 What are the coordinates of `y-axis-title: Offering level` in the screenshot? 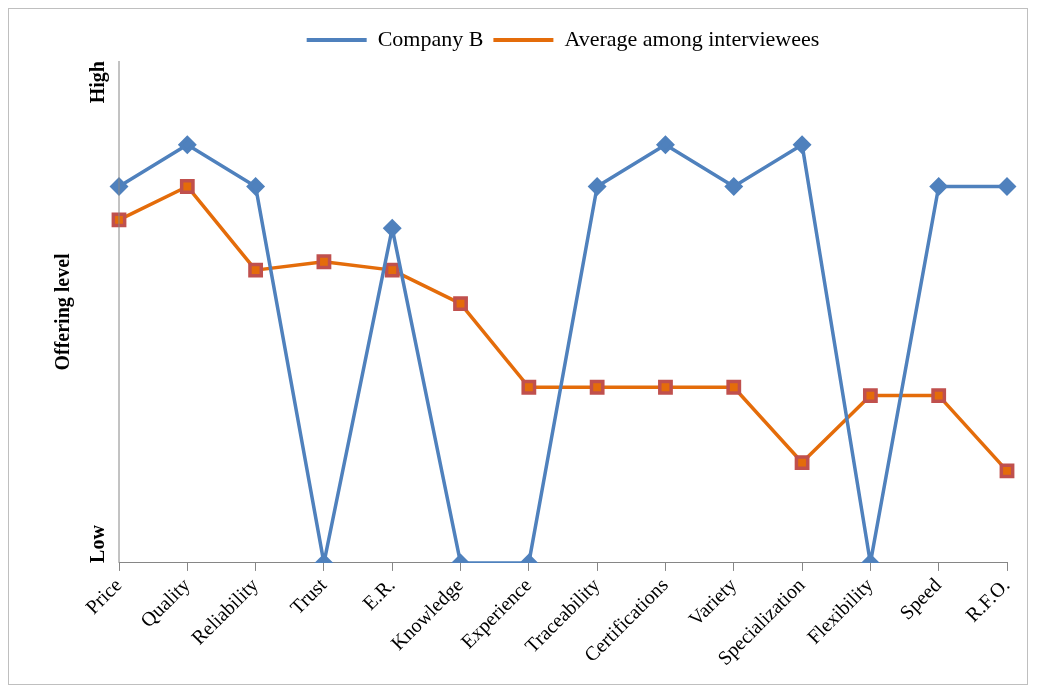 It's located at (63, 311).